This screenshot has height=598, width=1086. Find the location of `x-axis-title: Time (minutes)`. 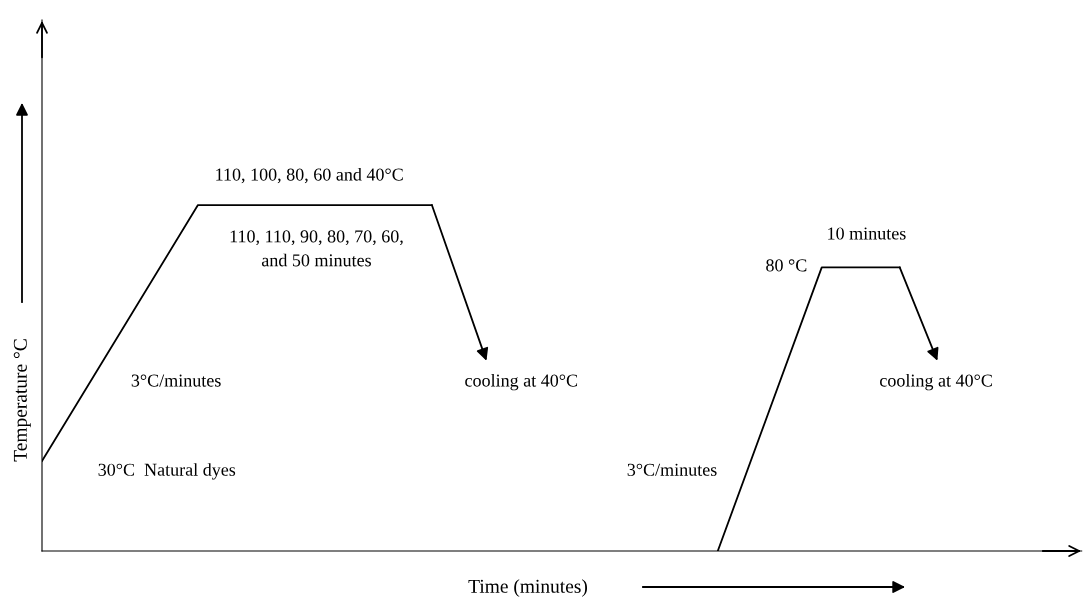

x-axis-title: Time (minutes) is located at coordinates (528, 588).